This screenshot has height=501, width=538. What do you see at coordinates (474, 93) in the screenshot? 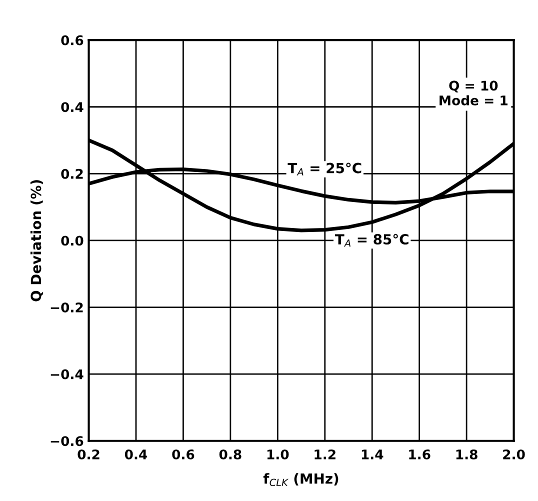
I see `annotation: Q = 10 Mode = 1` at bounding box center [474, 93].